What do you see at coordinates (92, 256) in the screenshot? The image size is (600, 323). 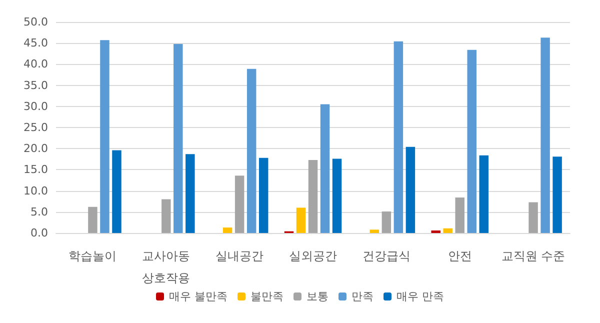 I see `x-tick-label: 학습놀이` at bounding box center [92, 256].